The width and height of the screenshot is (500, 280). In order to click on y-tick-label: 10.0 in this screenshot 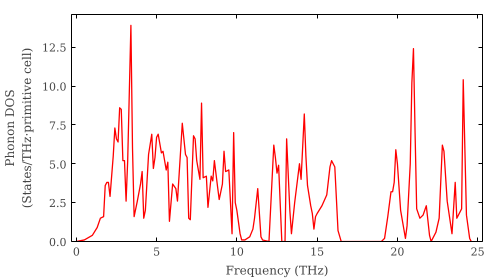, I will do `click(54, 87)`.